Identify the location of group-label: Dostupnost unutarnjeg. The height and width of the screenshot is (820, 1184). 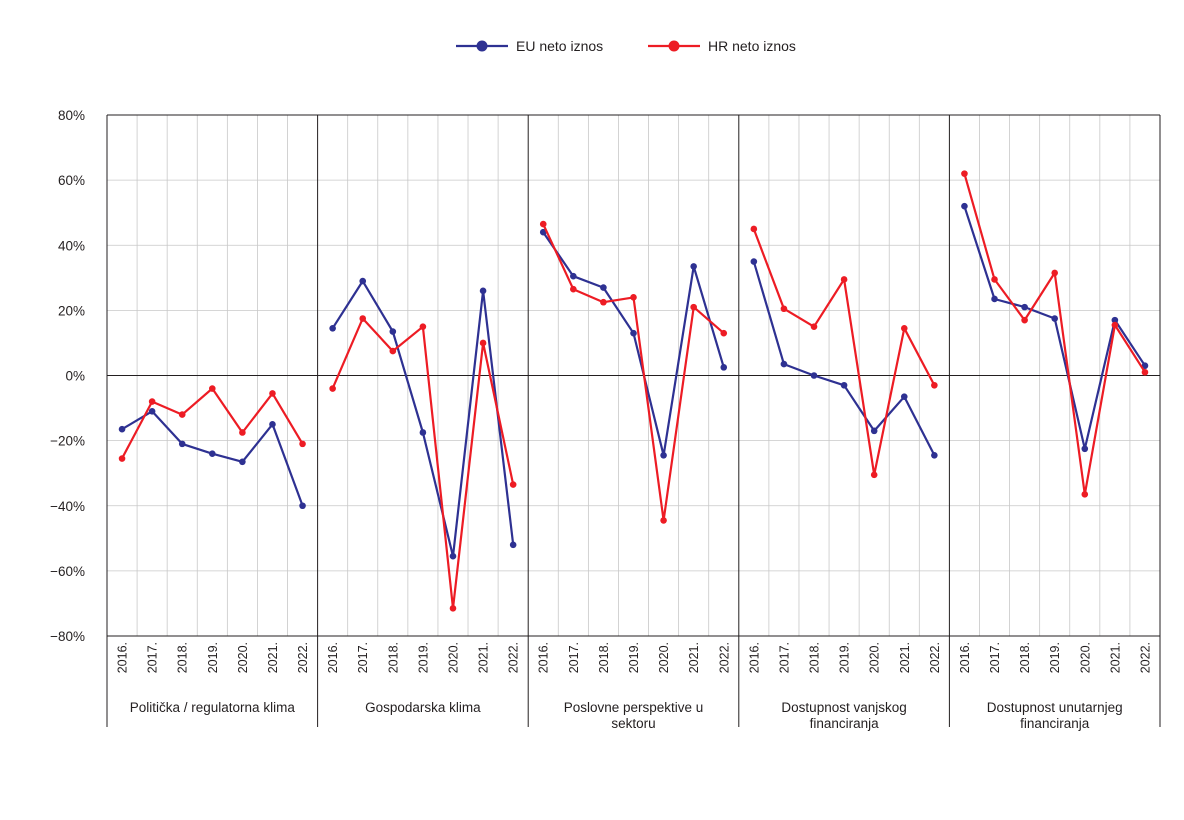
(1055, 707).